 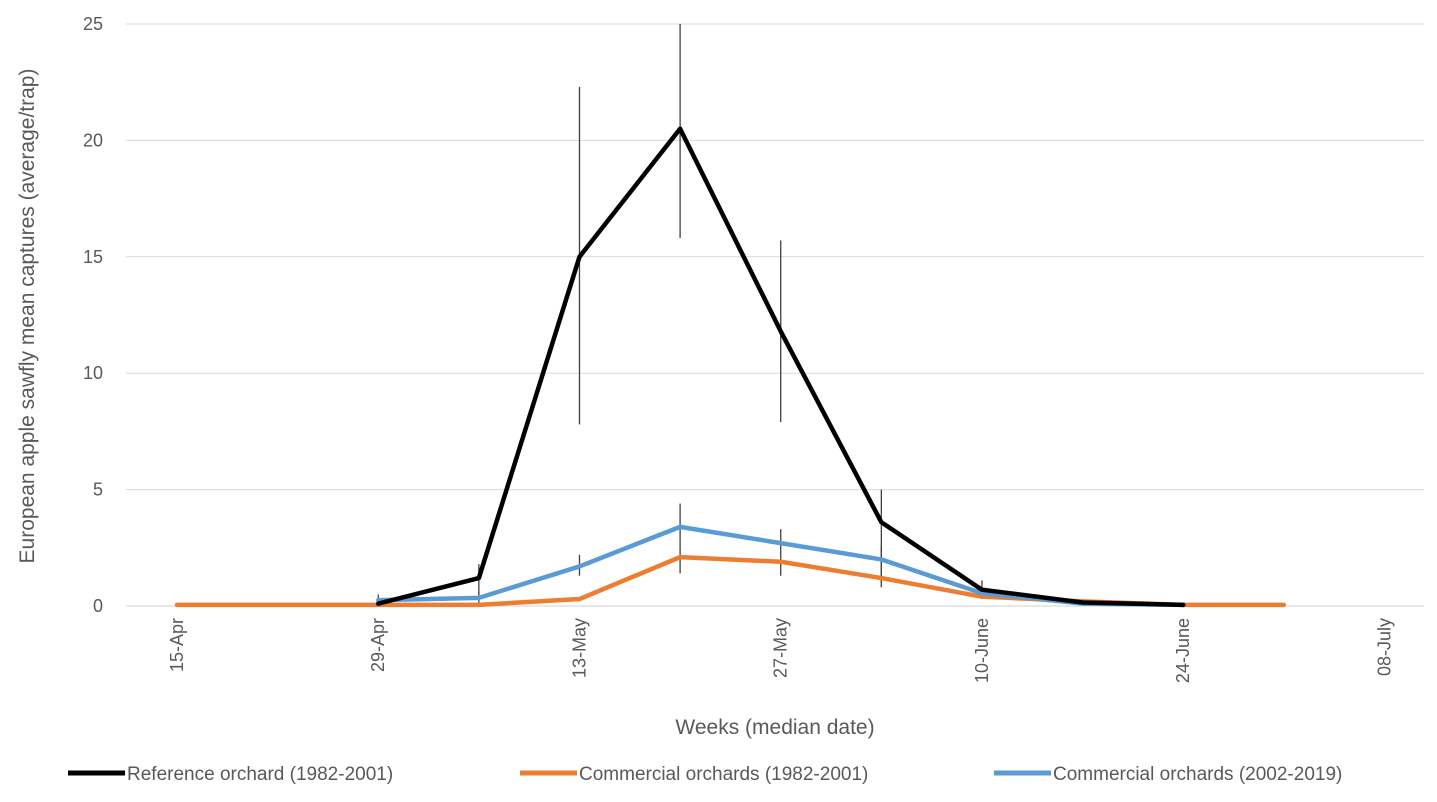 I want to click on x-axis-title: Weeks (median date), so click(x=774, y=727).